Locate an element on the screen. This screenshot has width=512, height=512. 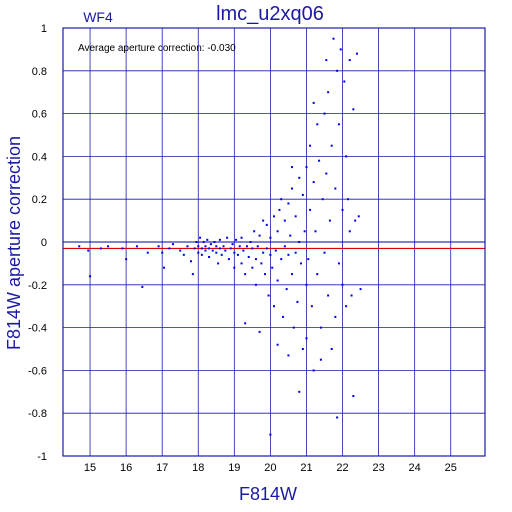
x-tick-label: 19 is located at coordinates (234, 468).